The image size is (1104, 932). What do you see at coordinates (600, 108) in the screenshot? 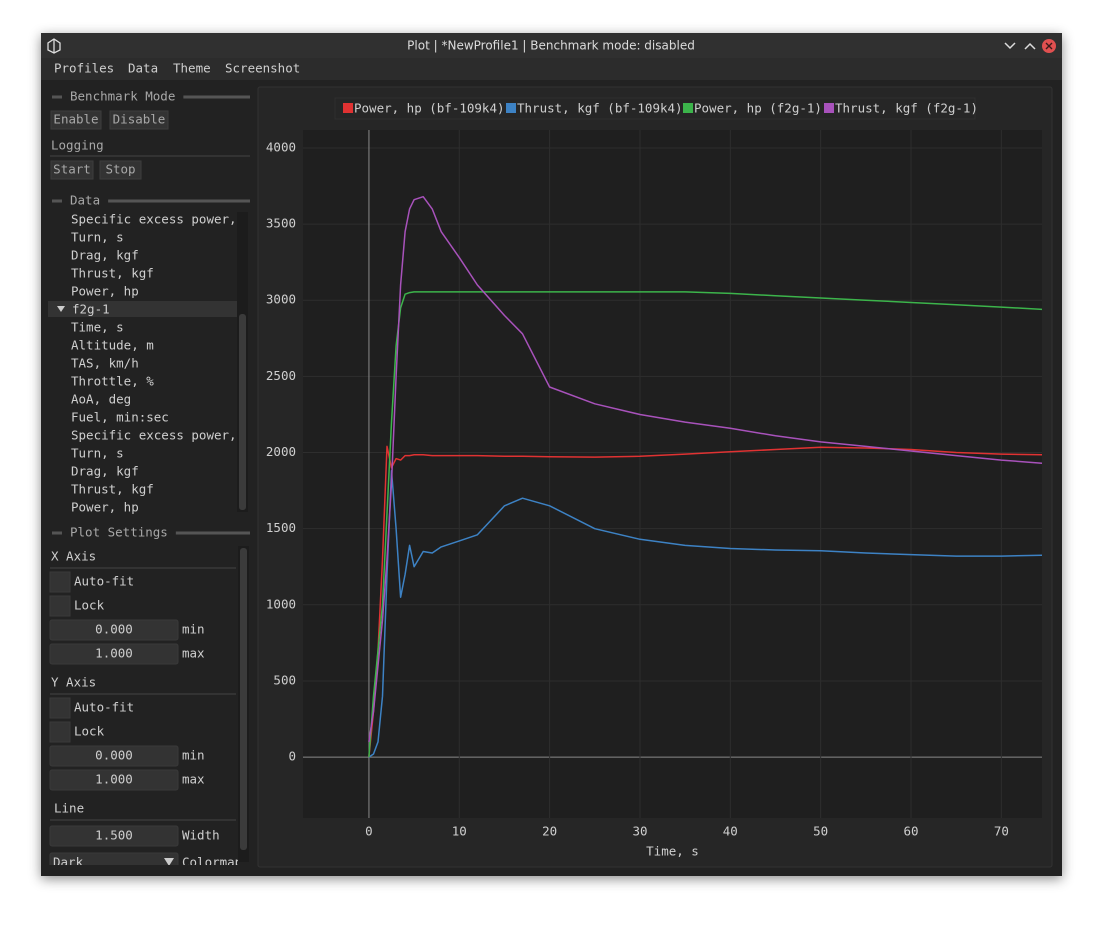
I see `legend-label: Thrust, kgf (bf-109k4)` at bounding box center [600, 108].